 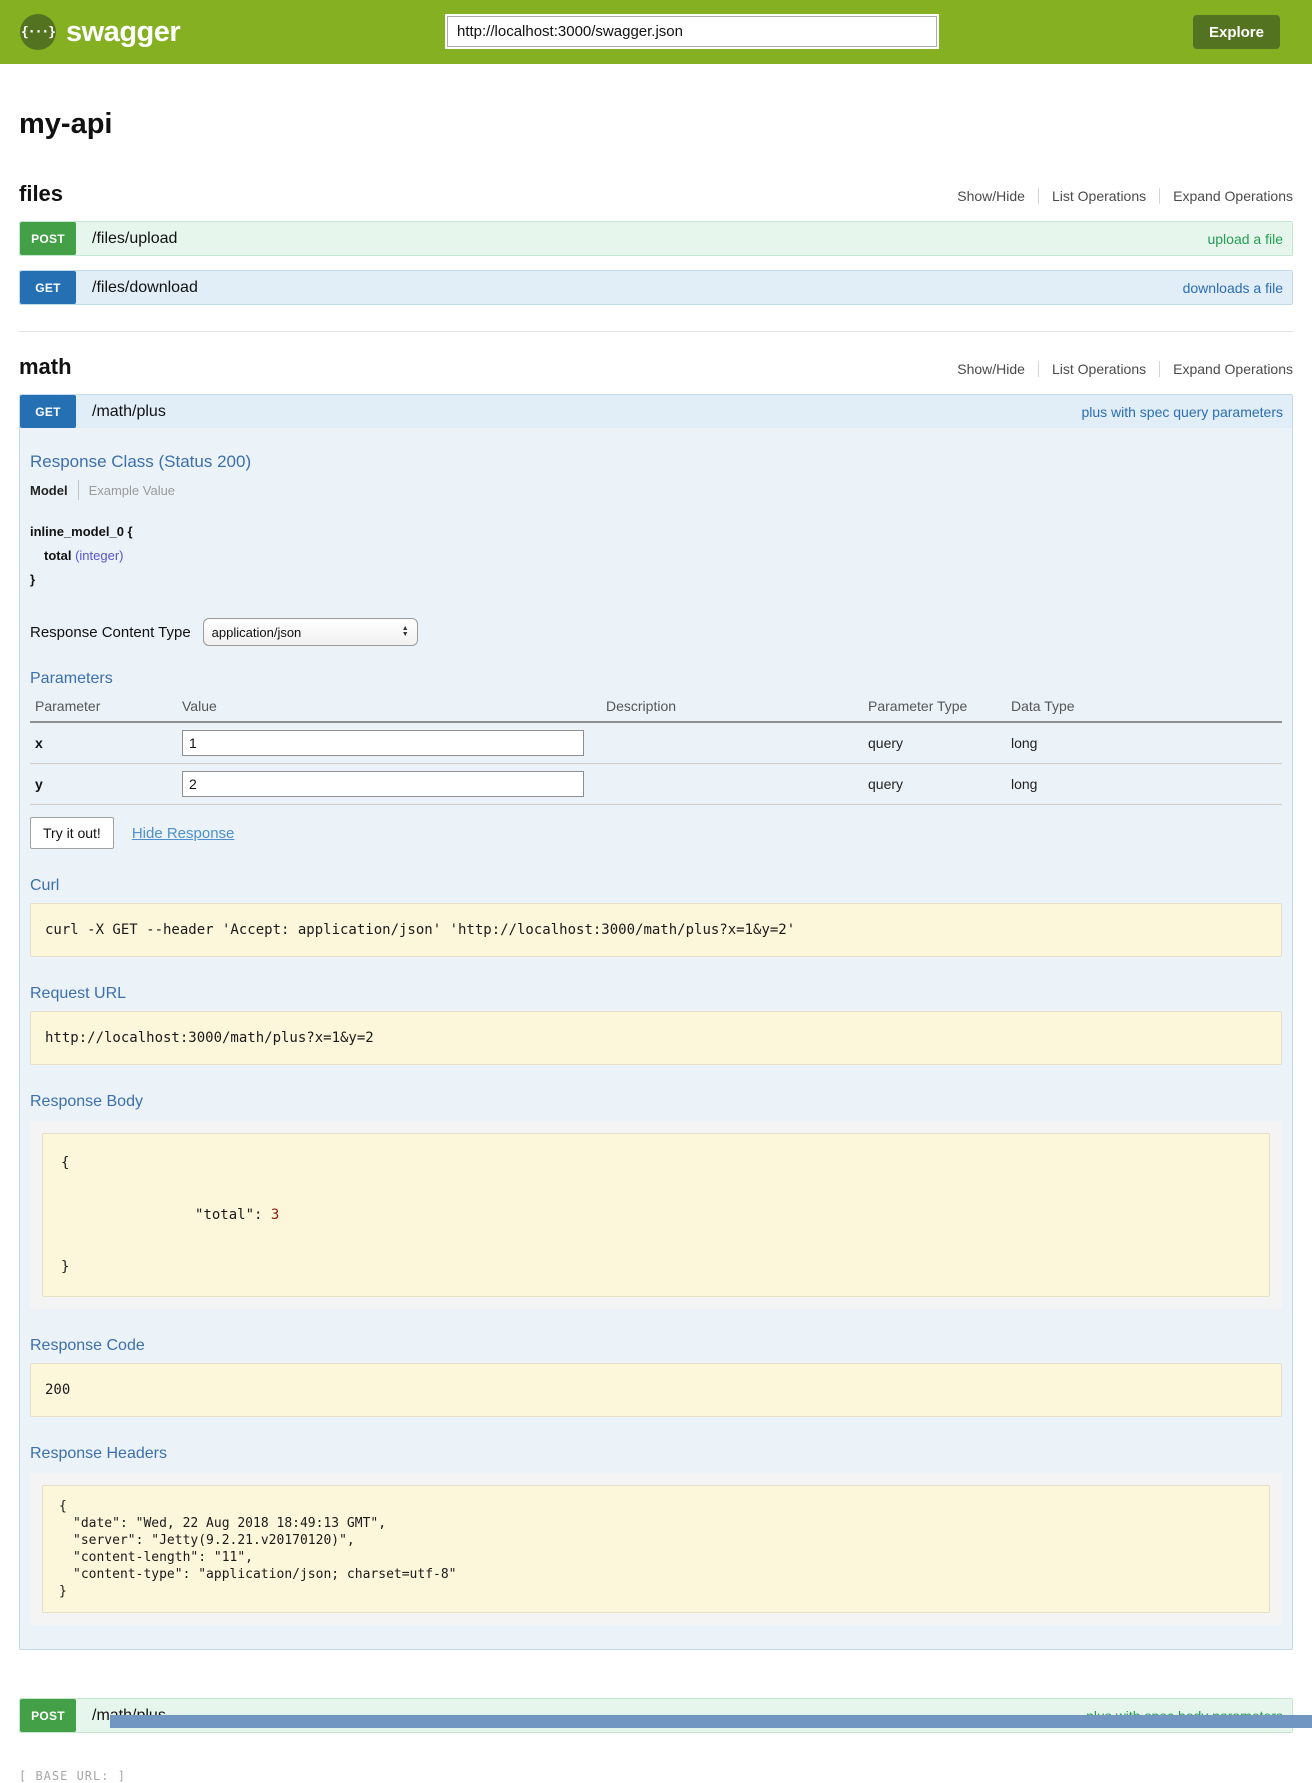 I want to click on model-property-type: (integer), so click(x=99, y=555).